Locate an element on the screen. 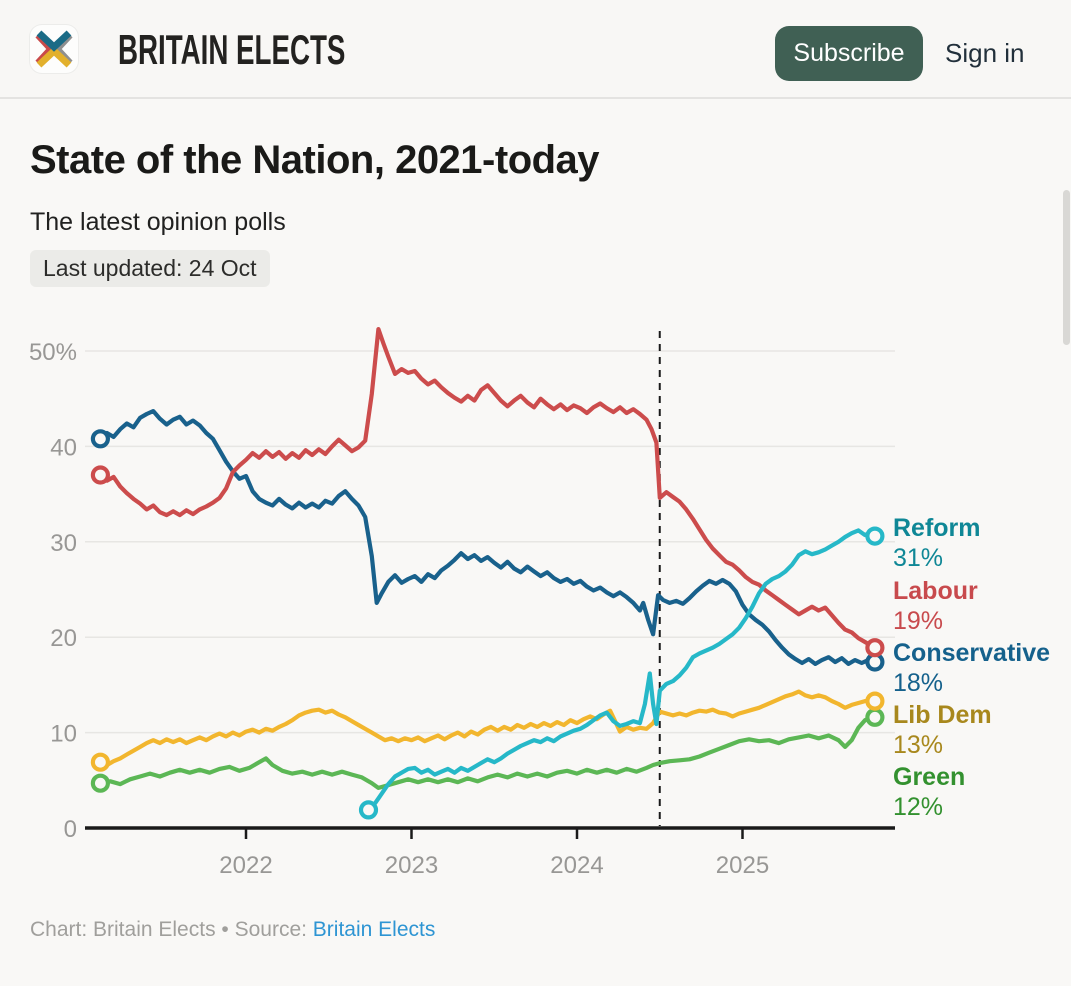 Image resolution: width=1071 pixels, height=986 pixels. logo-x-icon is located at coordinates (54, 49).